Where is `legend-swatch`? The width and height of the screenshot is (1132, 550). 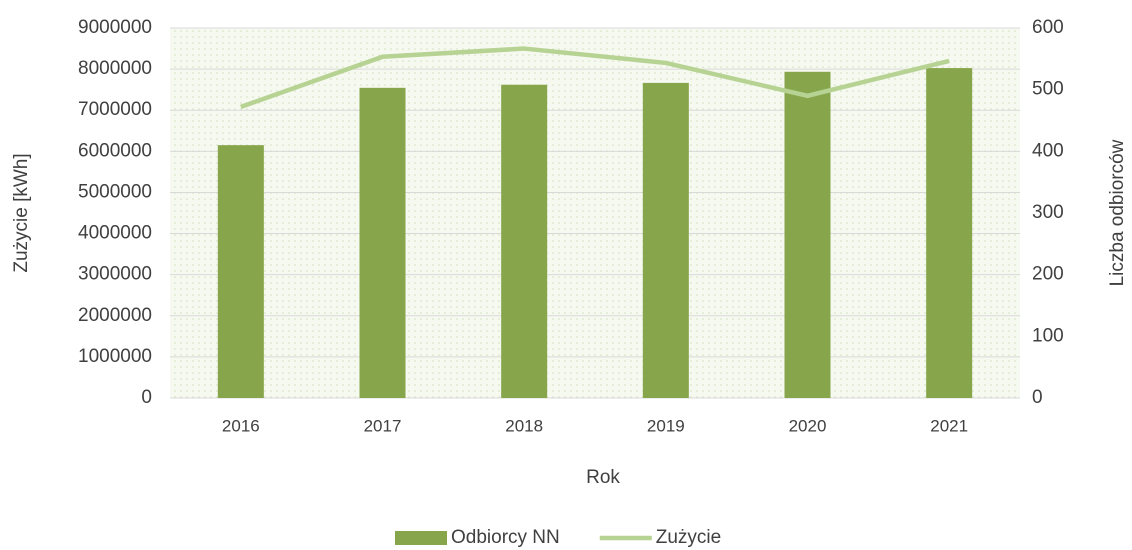
legend-swatch is located at coordinates (421, 538).